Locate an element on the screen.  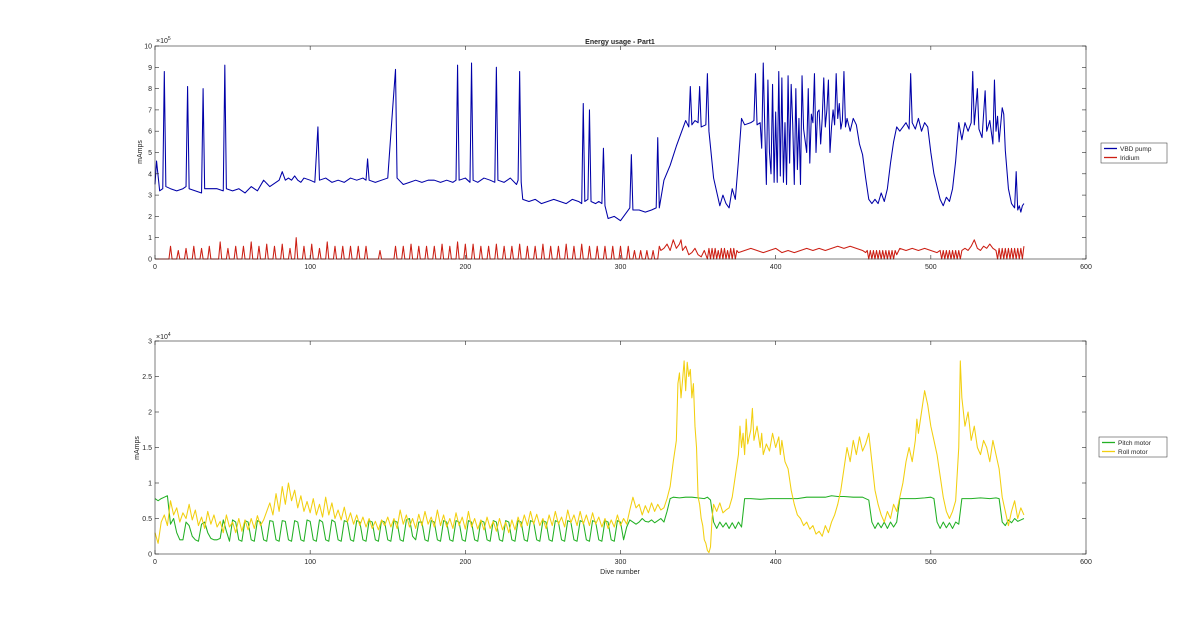
bottom-legend: Pitch motor Roll motor is located at coordinates (1133, 447).